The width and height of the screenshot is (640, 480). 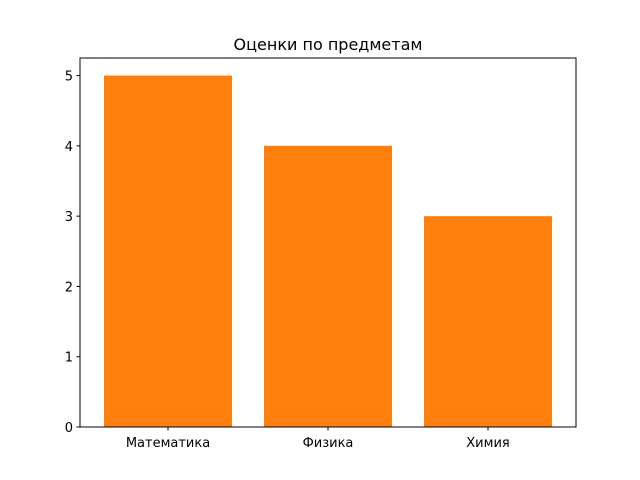 I want to click on x-tick-label: Физика, so click(x=328, y=443).